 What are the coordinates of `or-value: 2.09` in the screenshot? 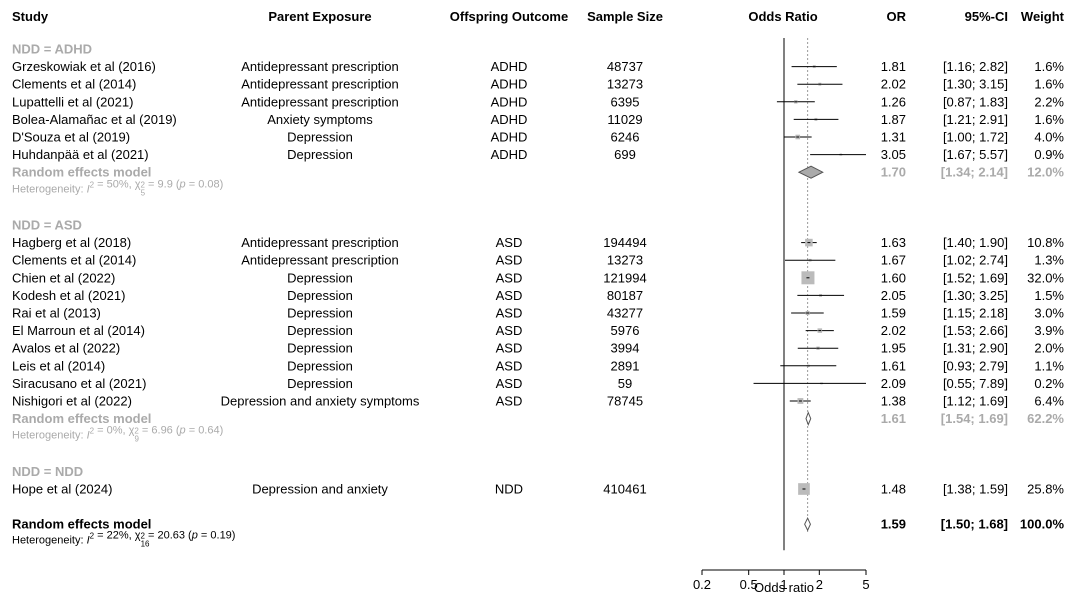 It's located at (893, 383).